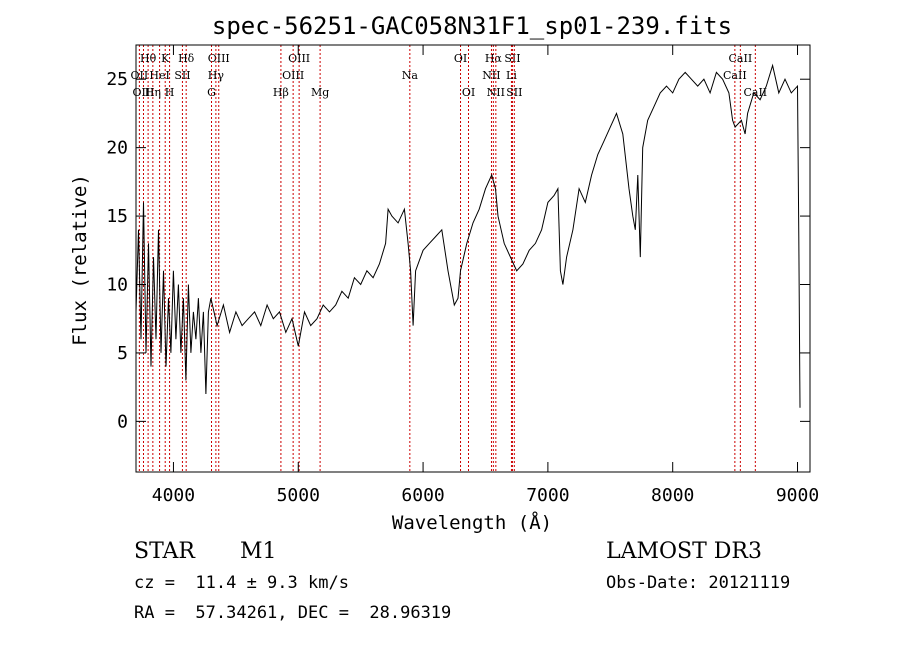 This screenshot has height=649, width=900. What do you see at coordinates (122, 421) in the screenshot?
I see `y-tick-label: 0` at bounding box center [122, 421].